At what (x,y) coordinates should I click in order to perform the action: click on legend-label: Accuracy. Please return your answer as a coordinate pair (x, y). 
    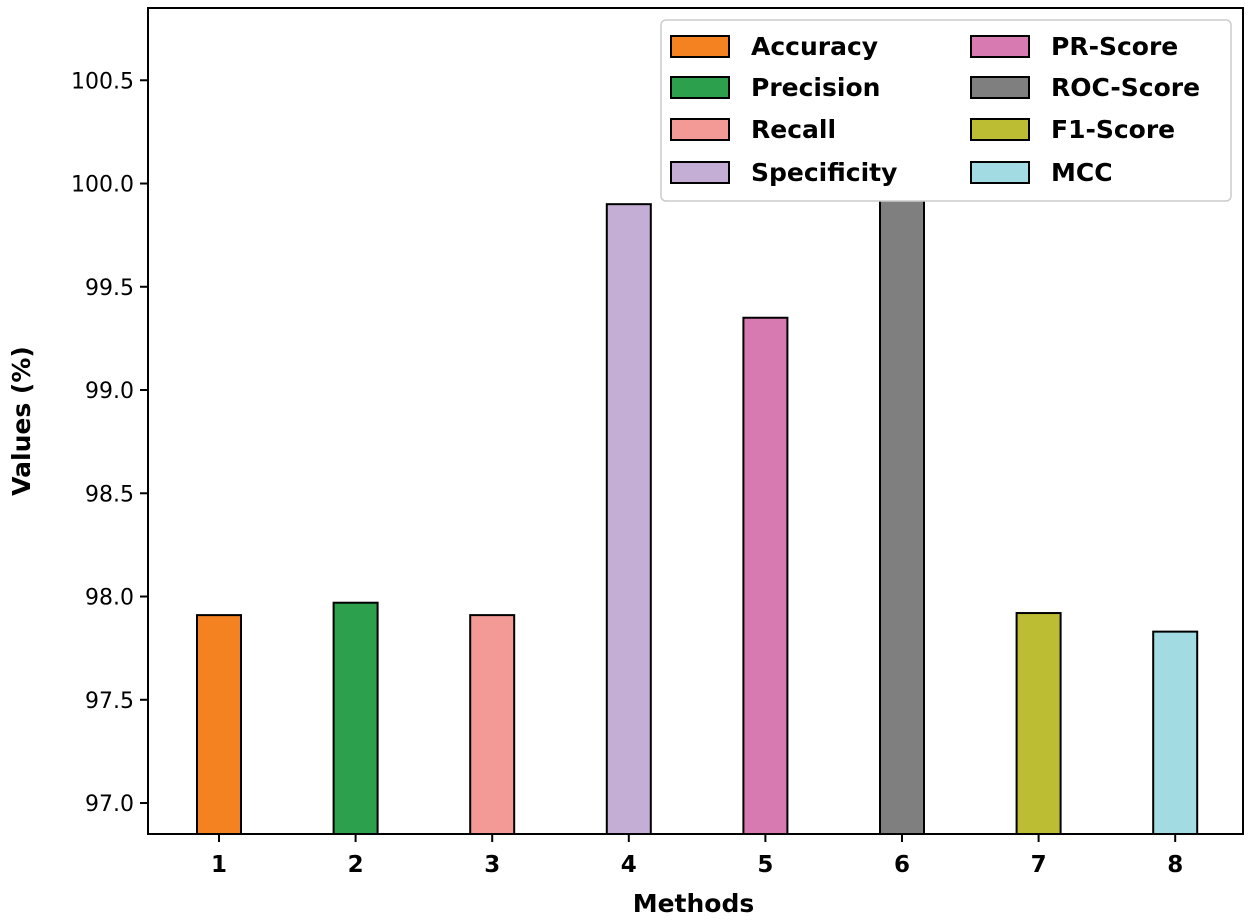
    Looking at the image, I should click on (814, 46).